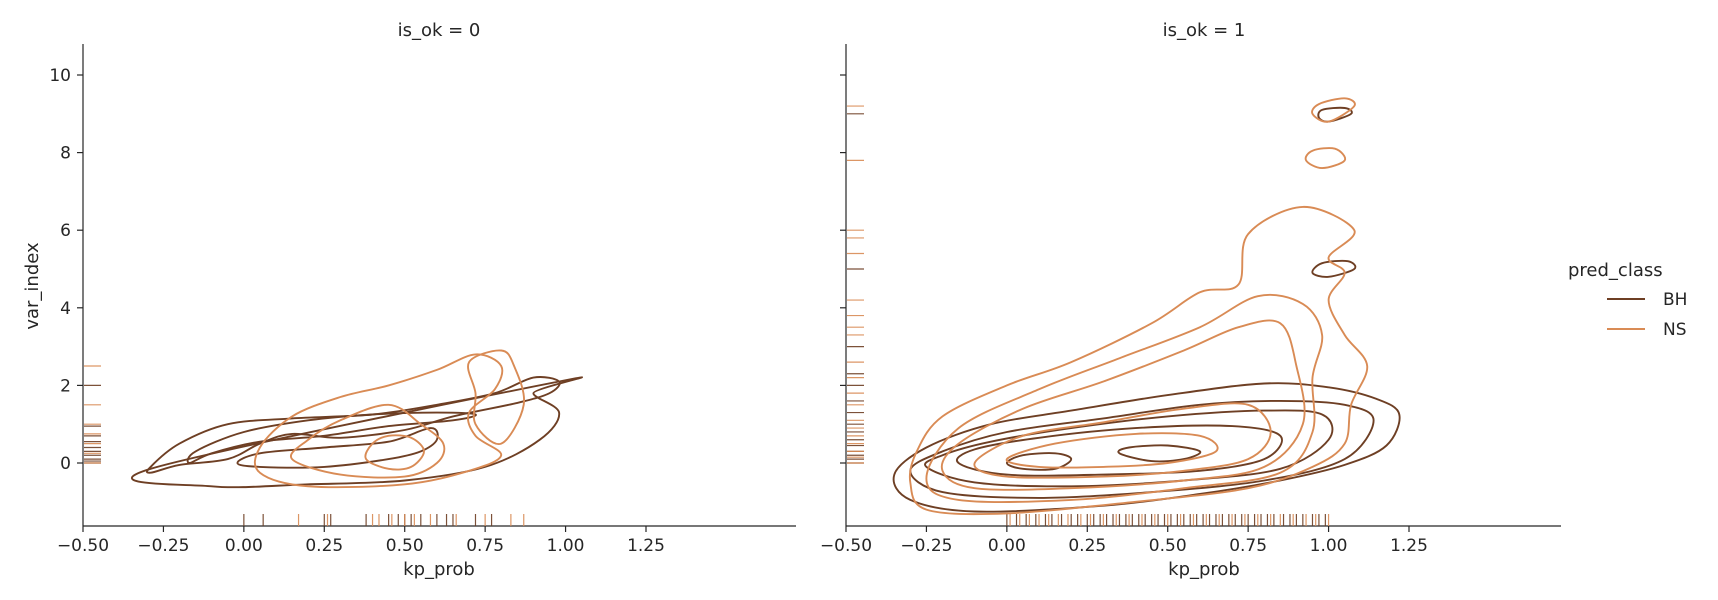  What do you see at coordinates (65, 154) in the screenshot?
I see `y-tick-label: 8` at bounding box center [65, 154].